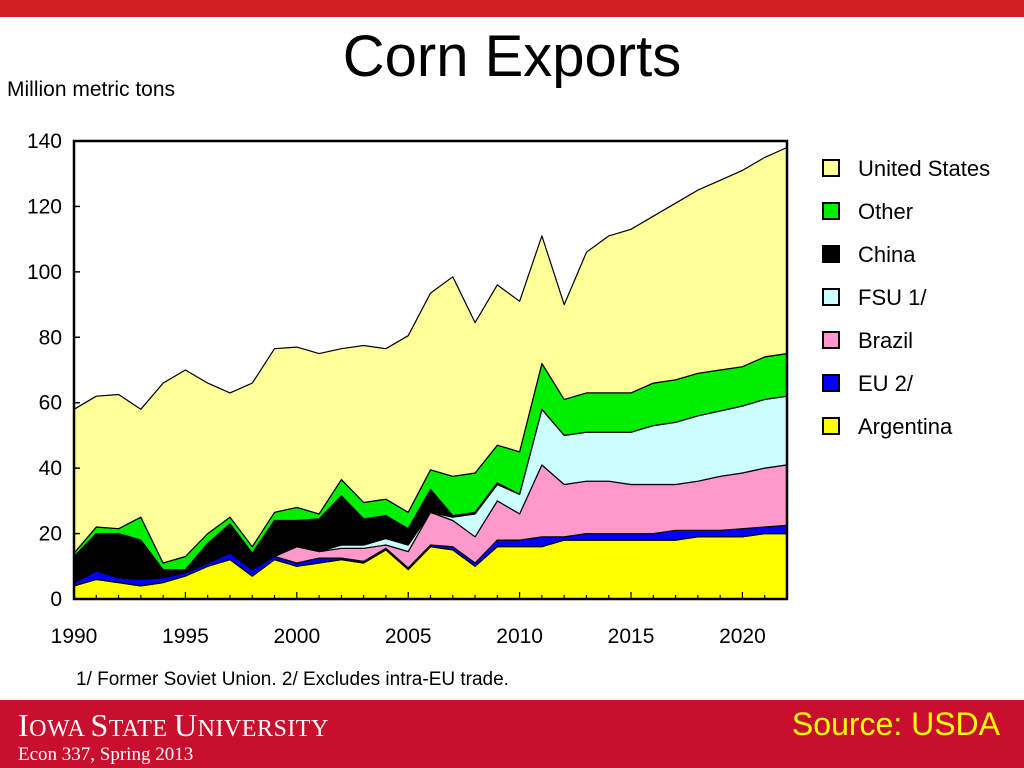 This screenshot has width=1024, height=768. Describe the element at coordinates (50, 337) in the screenshot. I see `y-tick-label: 80` at that location.